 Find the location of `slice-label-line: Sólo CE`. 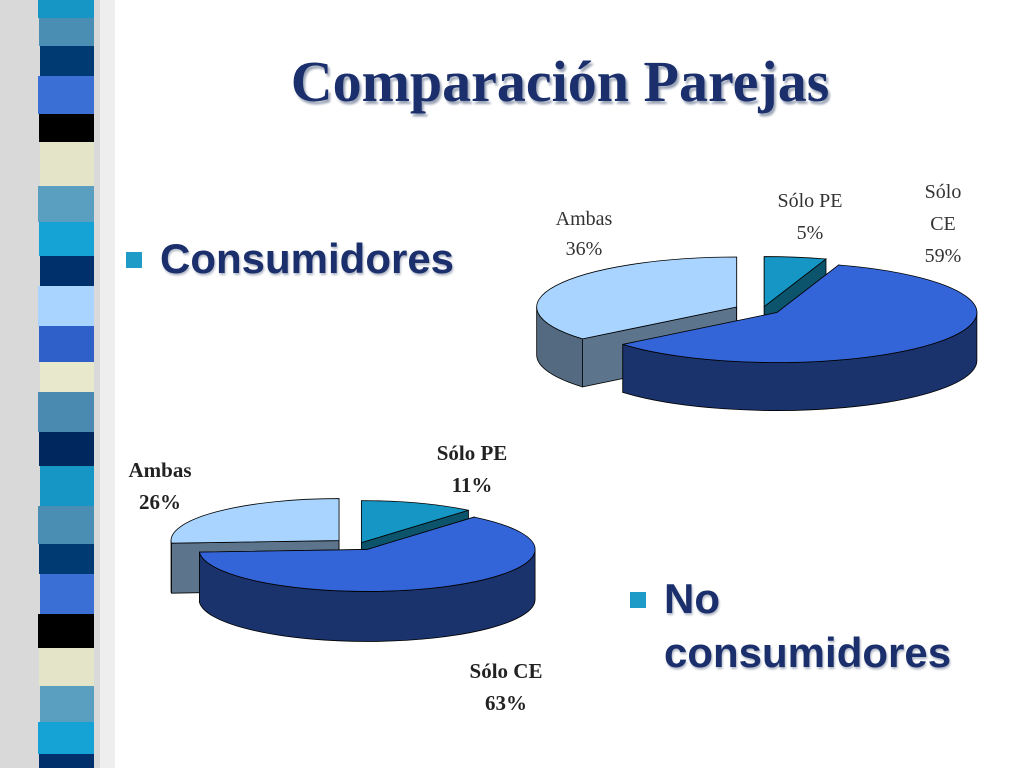

slice-label-line: Sólo CE is located at coordinates (506, 671).